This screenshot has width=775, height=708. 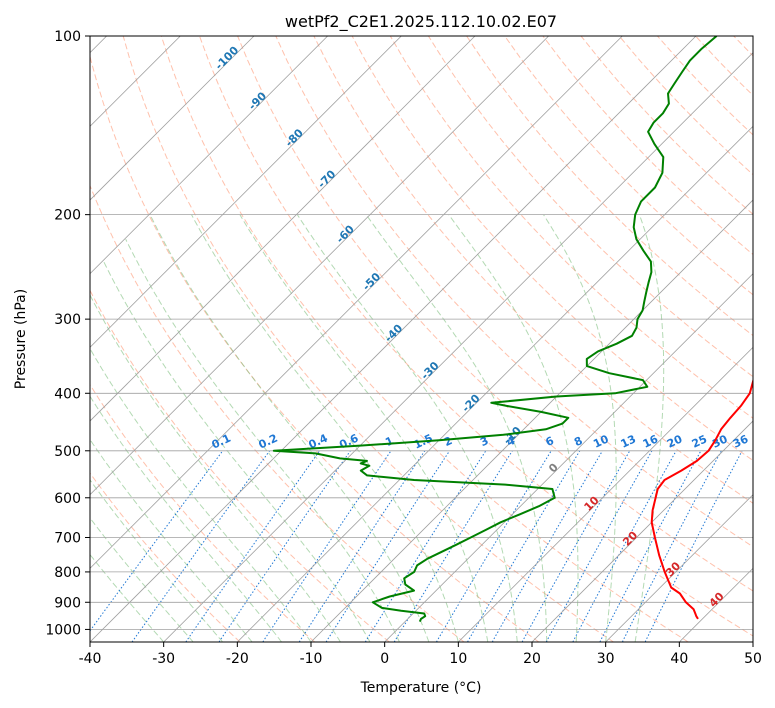 I want to click on y-tick-label: 200, so click(x=67, y=216).